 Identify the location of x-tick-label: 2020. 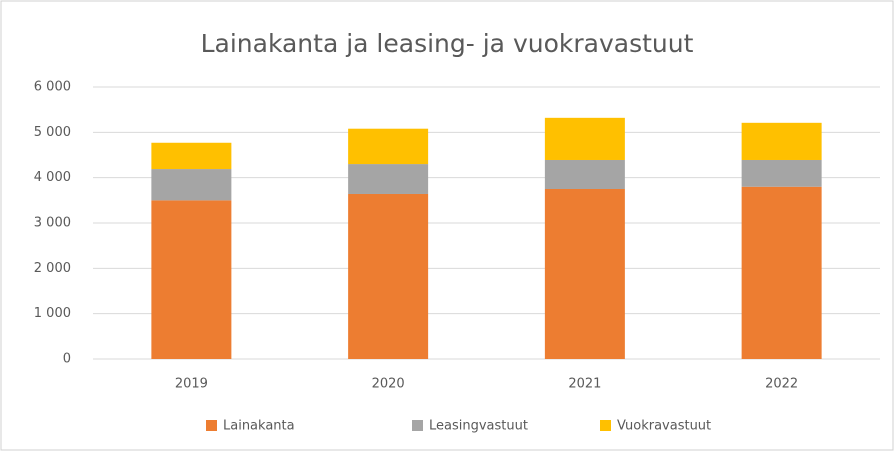
(388, 384).